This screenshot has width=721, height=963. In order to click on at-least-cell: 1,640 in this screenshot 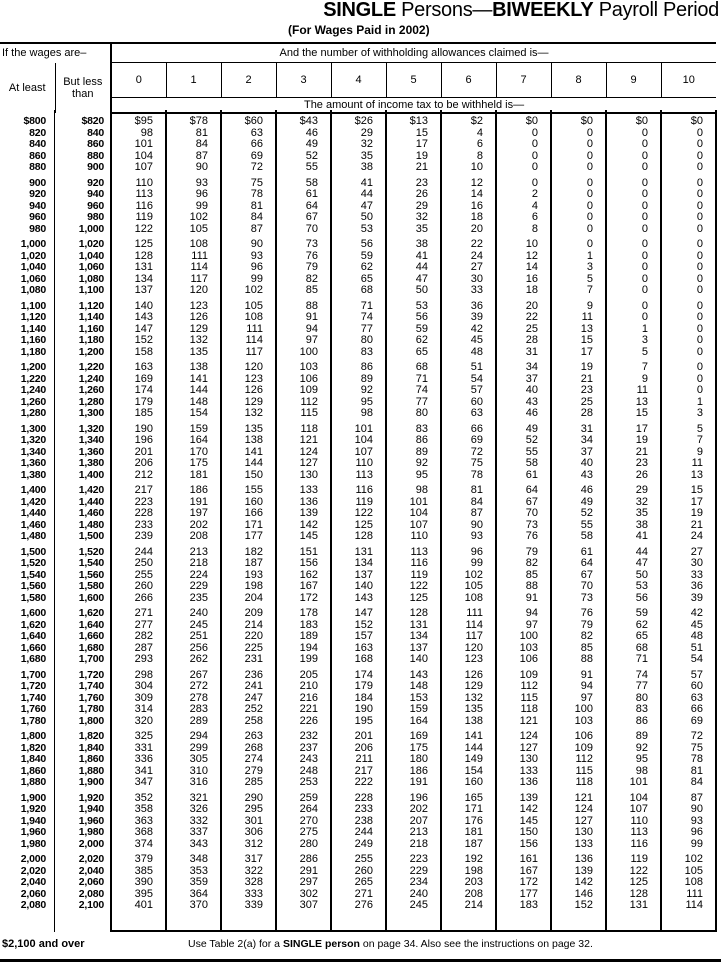, I will do `click(33, 636)`.